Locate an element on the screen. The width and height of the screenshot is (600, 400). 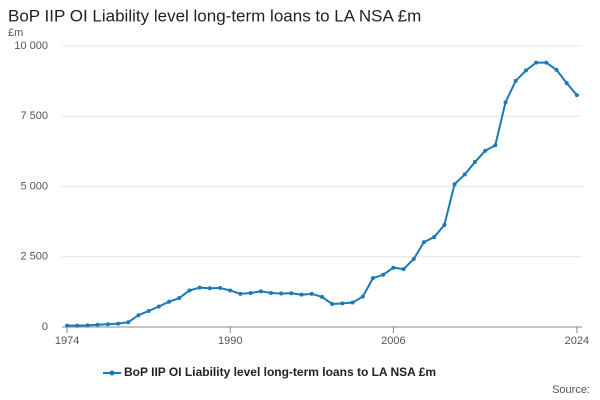
x-tick-label: 2006 is located at coordinates (393, 341).